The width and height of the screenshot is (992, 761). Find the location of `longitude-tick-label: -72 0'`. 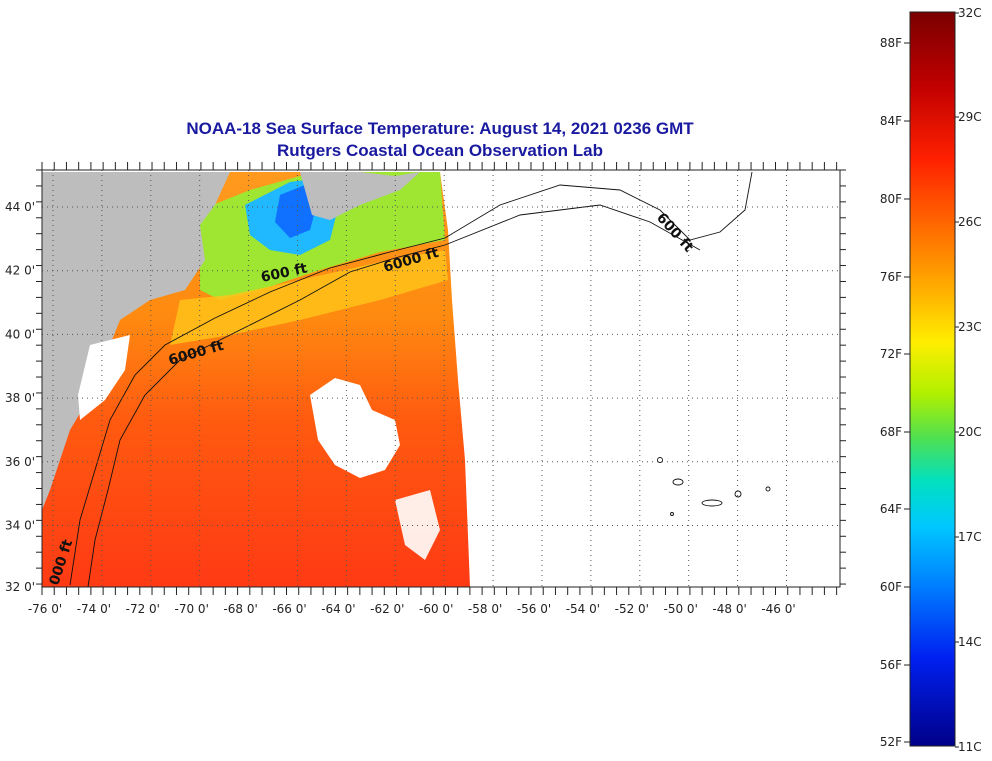

longitude-tick-label: -72 0' is located at coordinates (143, 609).